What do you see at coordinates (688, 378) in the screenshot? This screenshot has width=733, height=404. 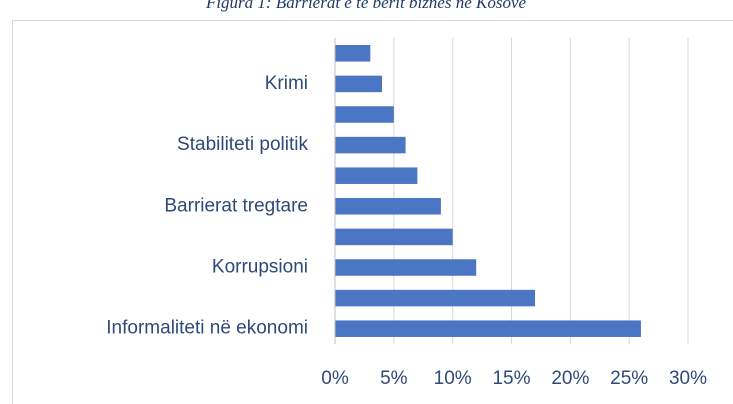 I see `x-tick-label: 30%` at bounding box center [688, 378].